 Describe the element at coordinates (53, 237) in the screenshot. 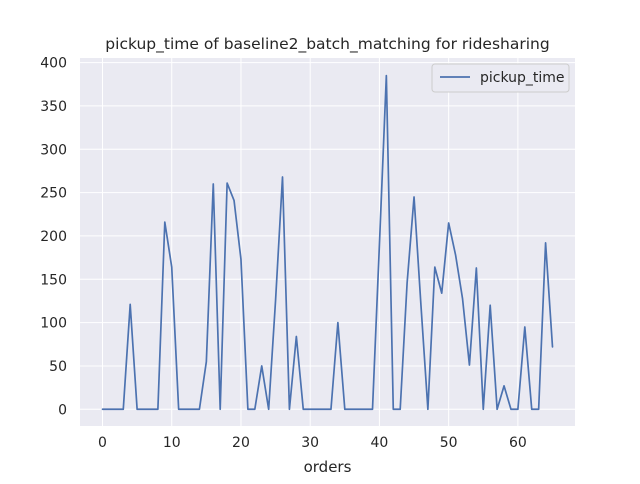

I see `y-tick-label: 200` at that location.